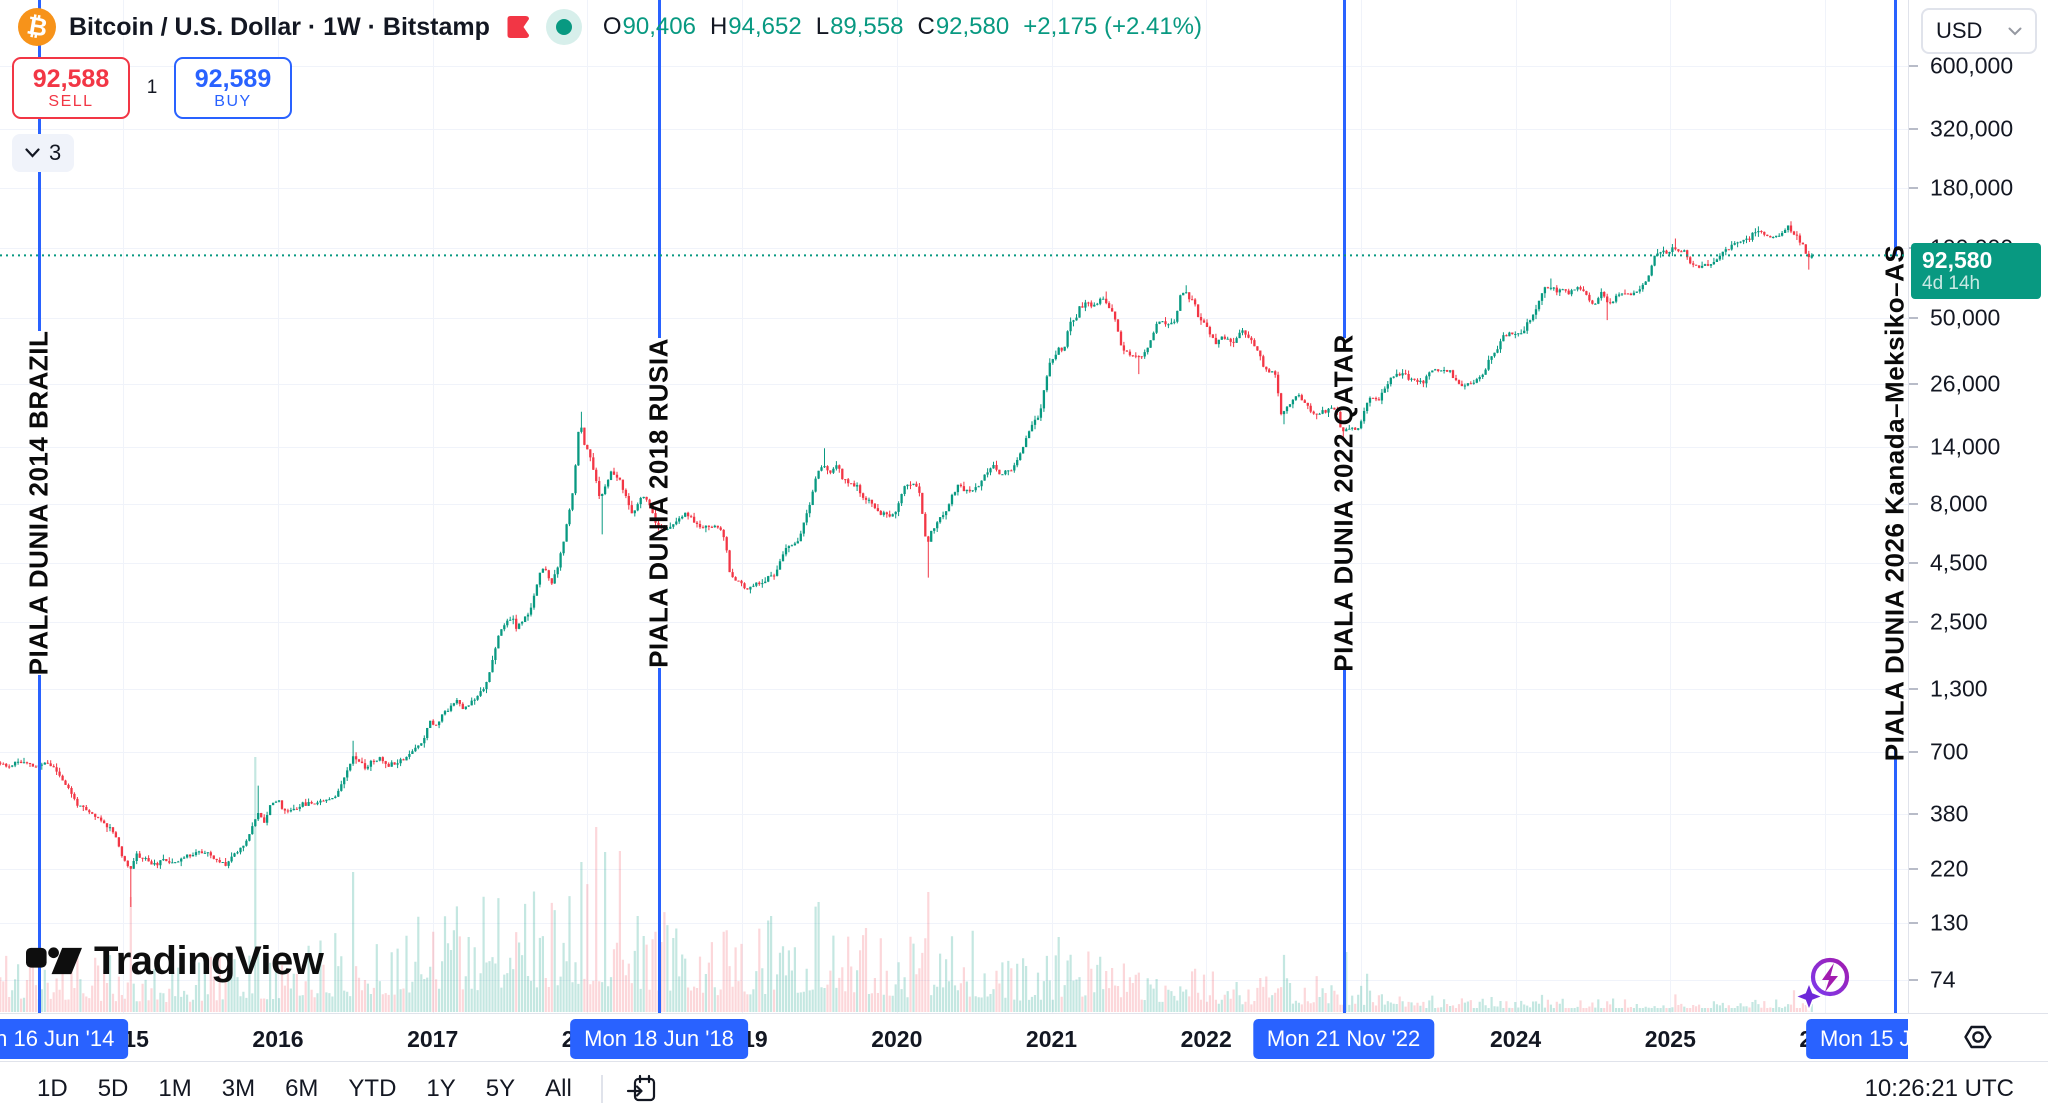 The image size is (2048, 1115). What do you see at coordinates (1959, 562) in the screenshot?
I see `price-tick-label: 4,500` at bounding box center [1959, 562].